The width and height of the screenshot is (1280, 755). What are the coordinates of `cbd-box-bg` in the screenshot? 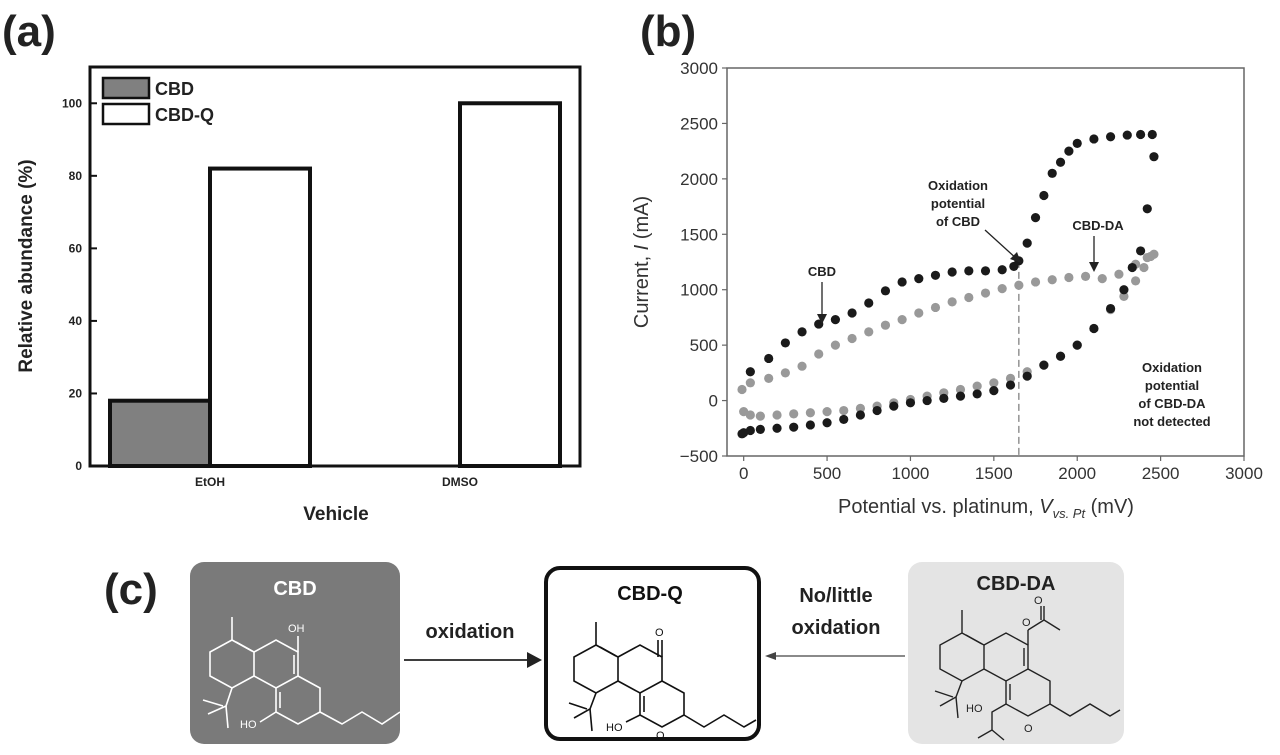 It's located at (295, 653).